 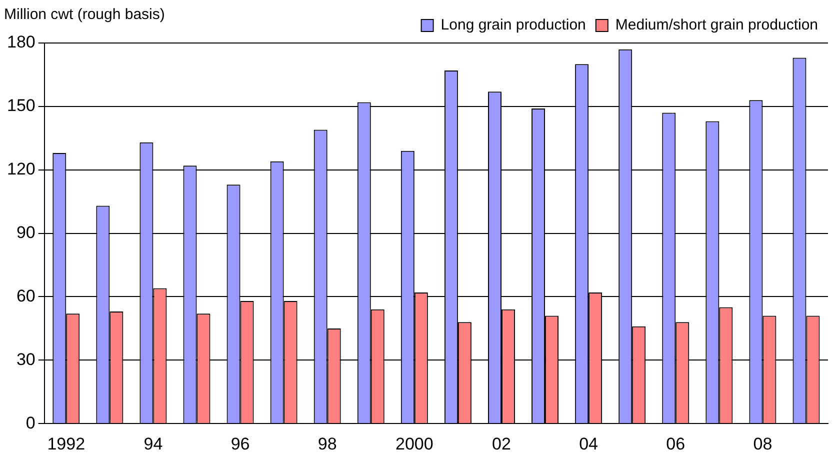 I want to click on y-tick-label: 0, so click(x=31, y=422).